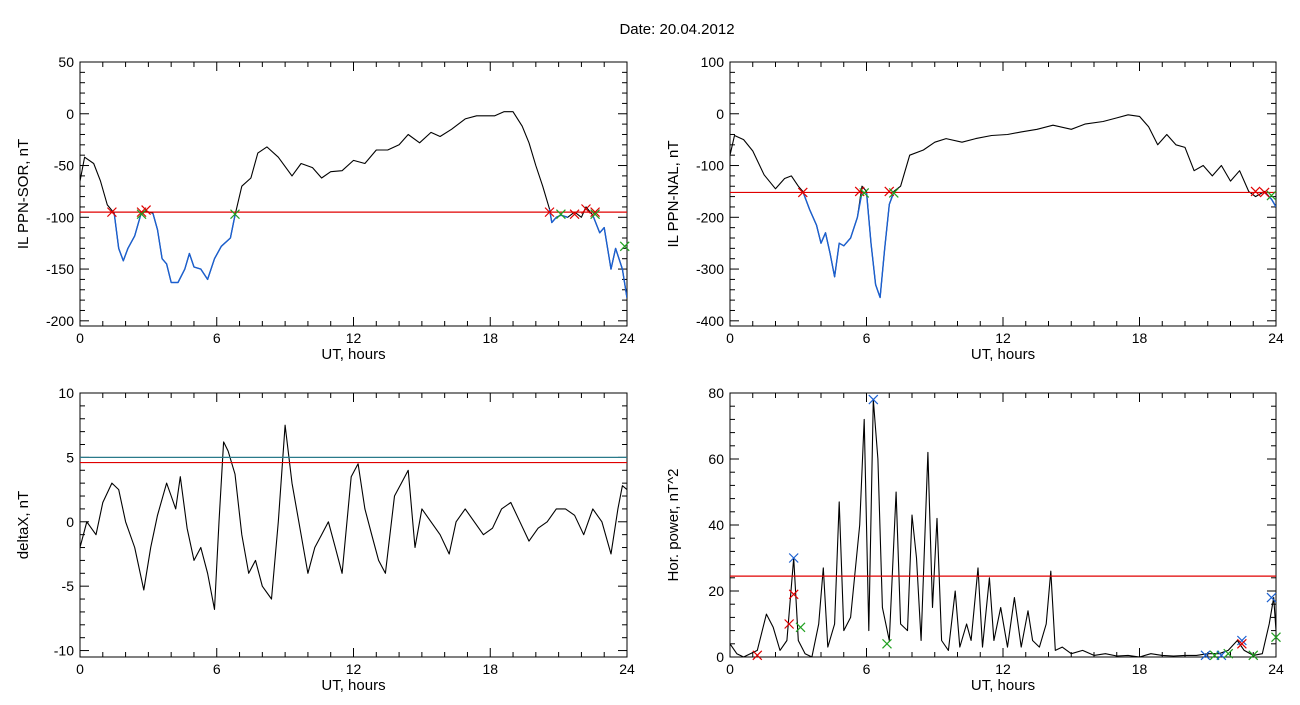 The image size is (1300, 705). Describe the element at coordinates (23, 194) in the screenshot. I see `y-axis-label: IL PPN-SOR, nT` at that location.